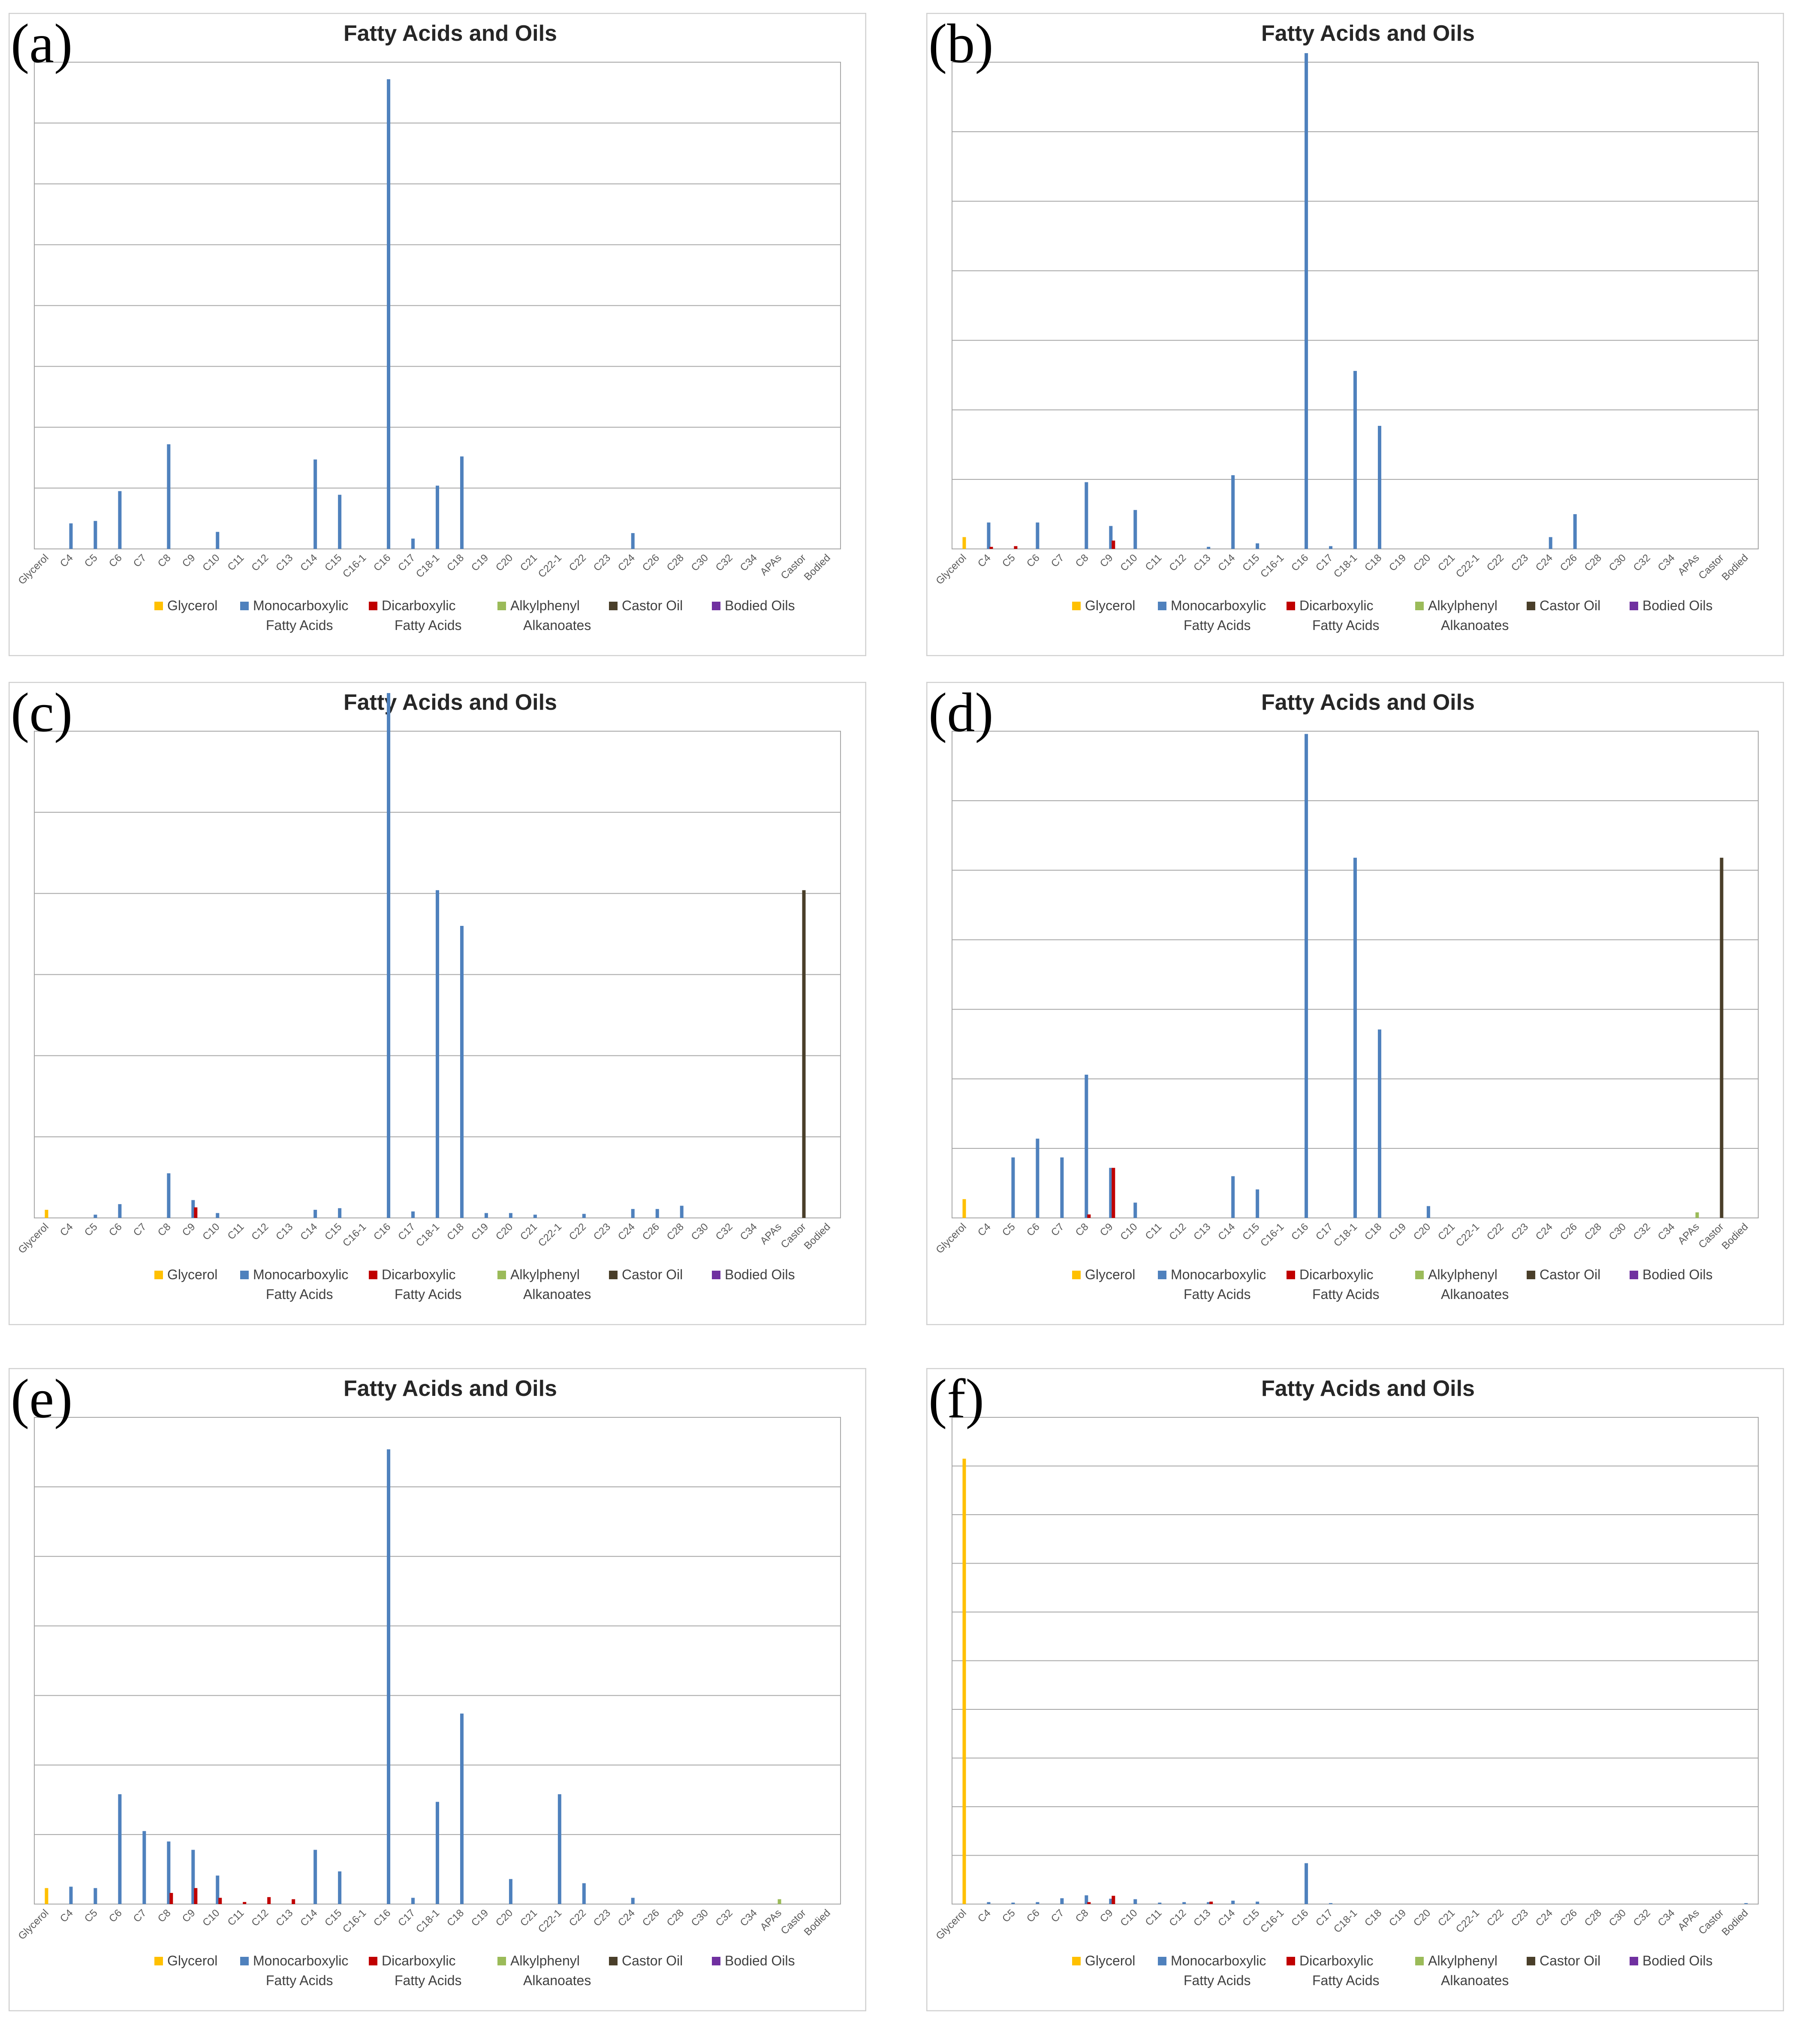 The width and height of the screenshot is (1820, 2019). Describe the element at coordinates (1184, 1903) in the screenshot. I see `bar-monocarboxylic-fatty-acids-c12` at that location.